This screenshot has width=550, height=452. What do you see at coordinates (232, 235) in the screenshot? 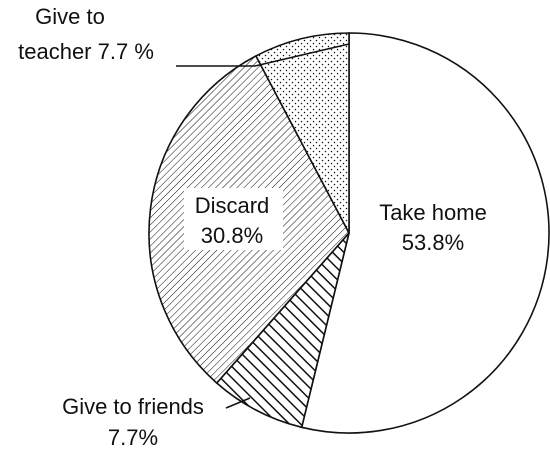
I see `discard-label-line-2: 30.8%` at bounding box center [232, 235].